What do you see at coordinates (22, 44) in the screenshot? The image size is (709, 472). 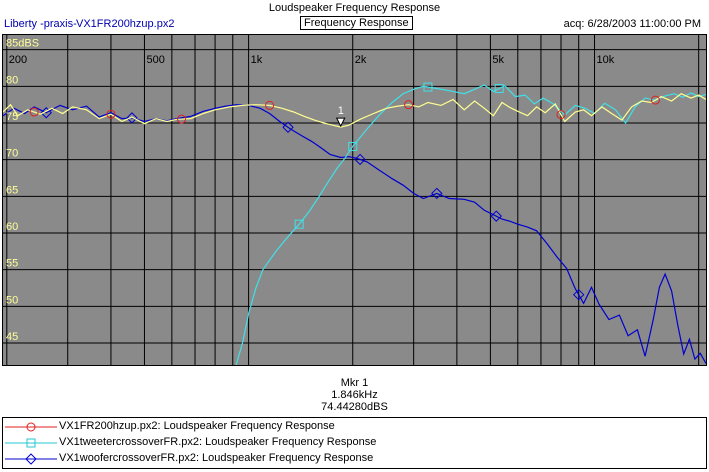 I see `y-tick-label: 85dBS` at bounding box center [22, 44].